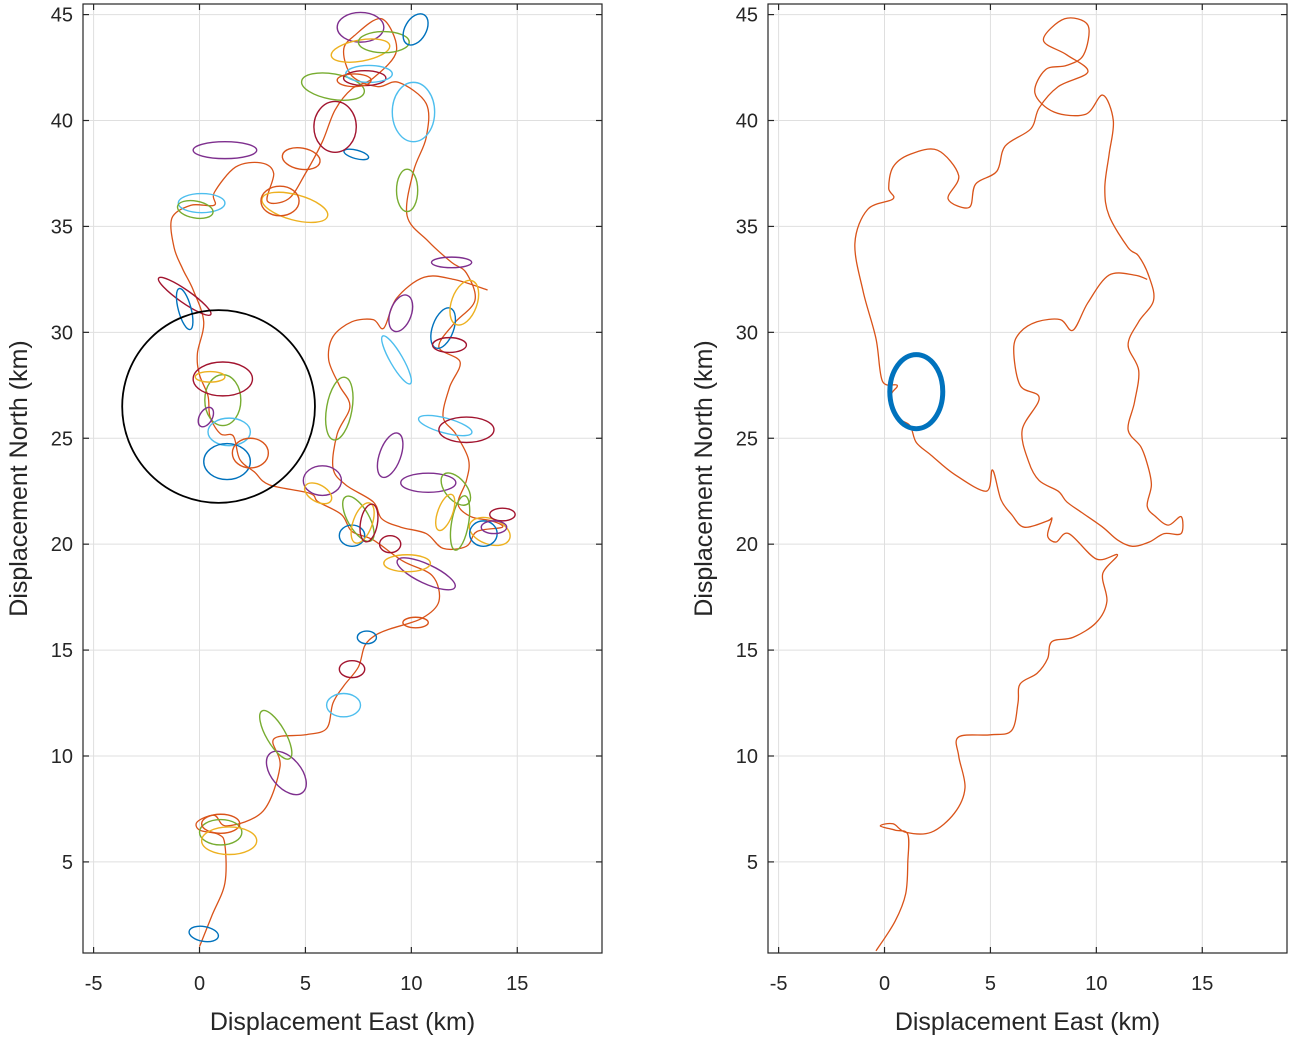  What do you see at coordinates (747, 122) in the screenshot?
I see `right-y-tick-label: 40` at bounding box center [747, 122].